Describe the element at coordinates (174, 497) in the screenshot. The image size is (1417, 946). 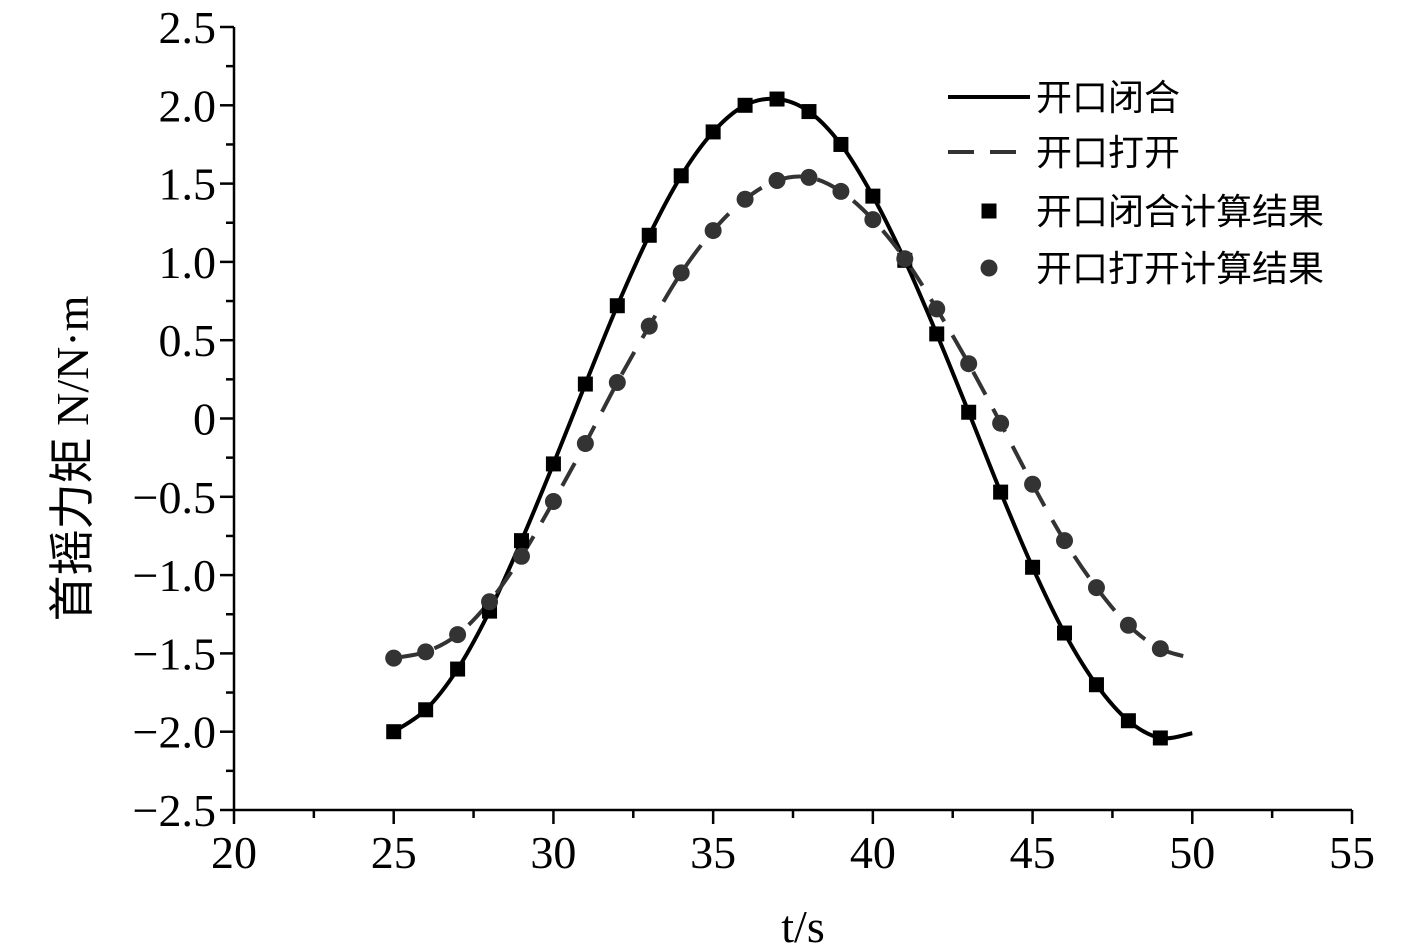
I see `y-tick-label: −0.5` at that location.